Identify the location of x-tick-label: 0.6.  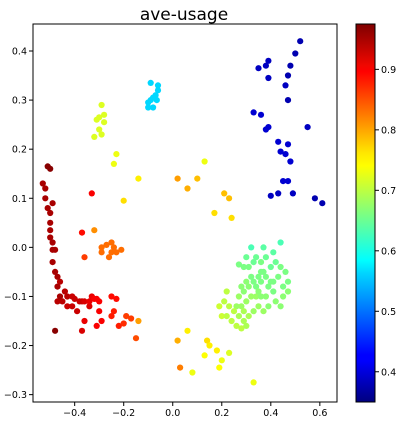
(319, 413).